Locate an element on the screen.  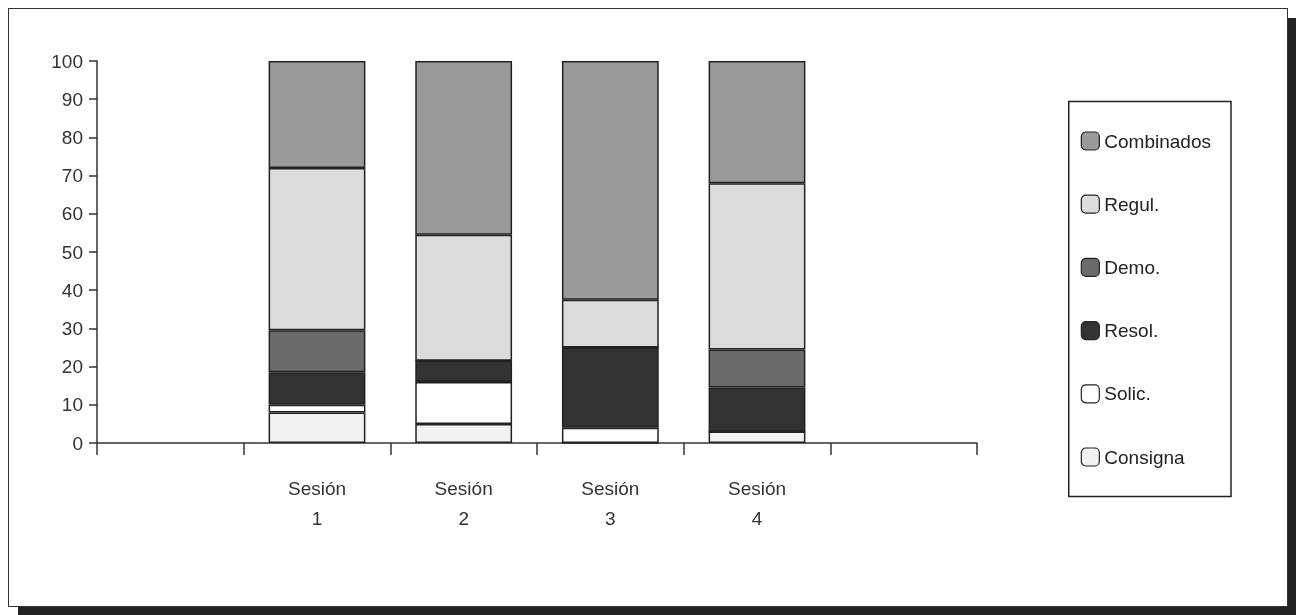
y-tick-label: 80 is located at coordinates (72, 137).